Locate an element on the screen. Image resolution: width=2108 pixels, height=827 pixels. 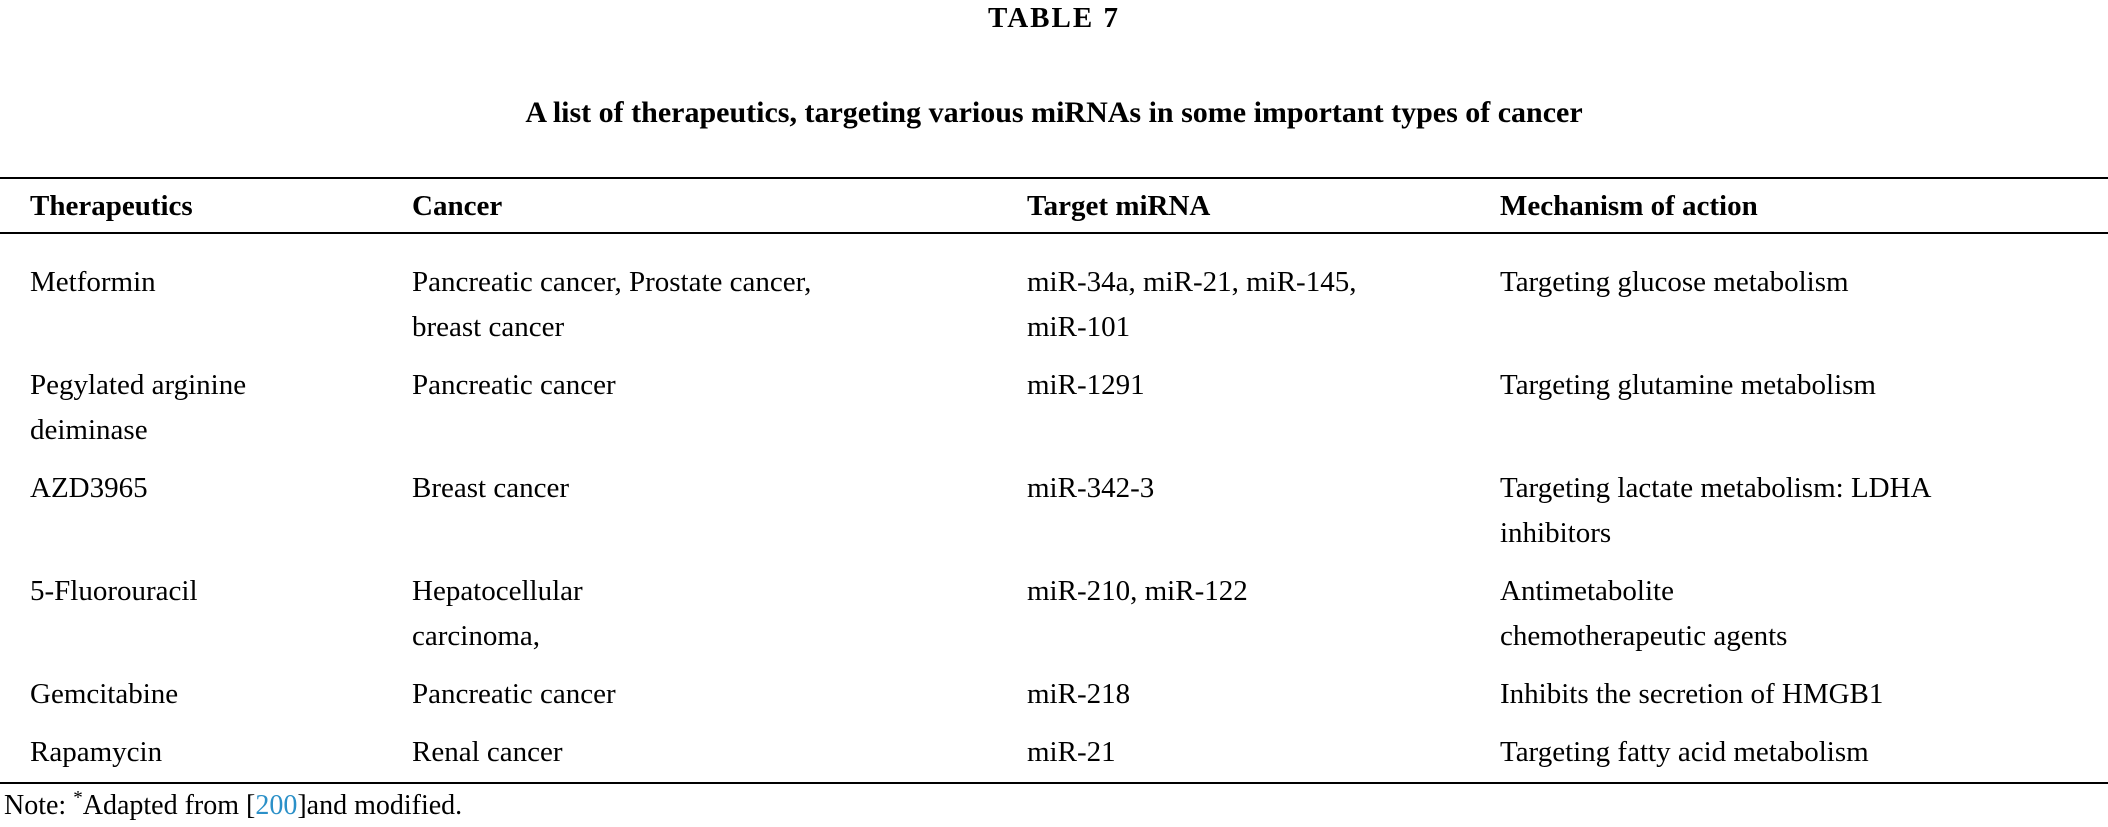
cell-therapeutics: Gemcitabine is located at coordinates (104, 694).